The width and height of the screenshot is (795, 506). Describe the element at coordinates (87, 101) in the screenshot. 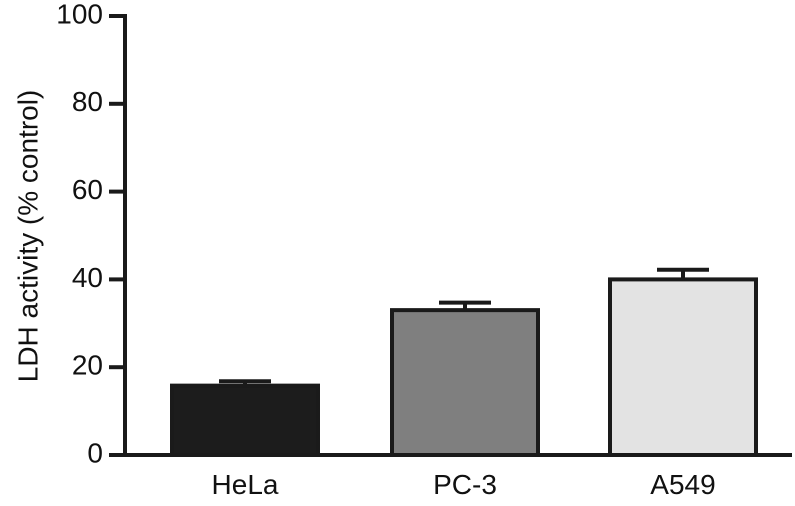

I see `y-tick-label: 80` at that location.